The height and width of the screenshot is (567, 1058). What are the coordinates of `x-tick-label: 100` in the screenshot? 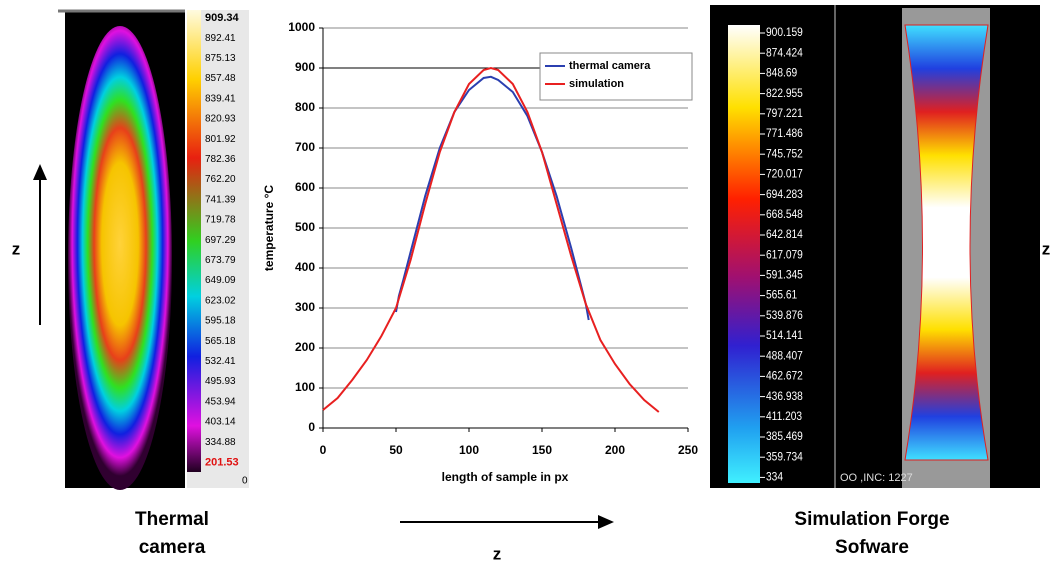 It's located at (469, 450).